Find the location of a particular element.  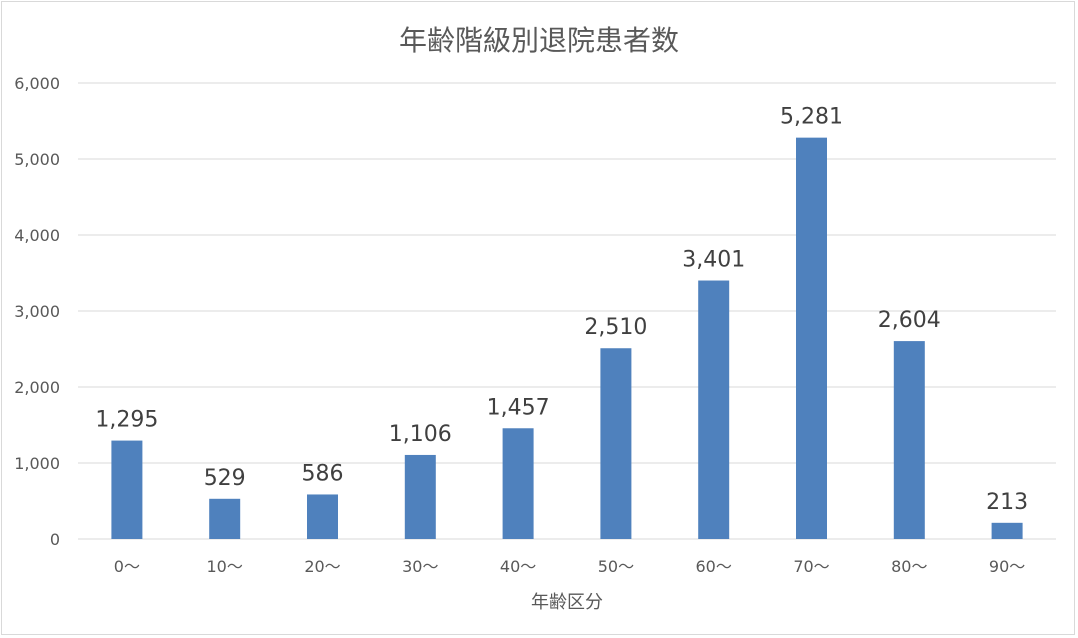

data-label: 3,401 is located at coordinates (713, 260).